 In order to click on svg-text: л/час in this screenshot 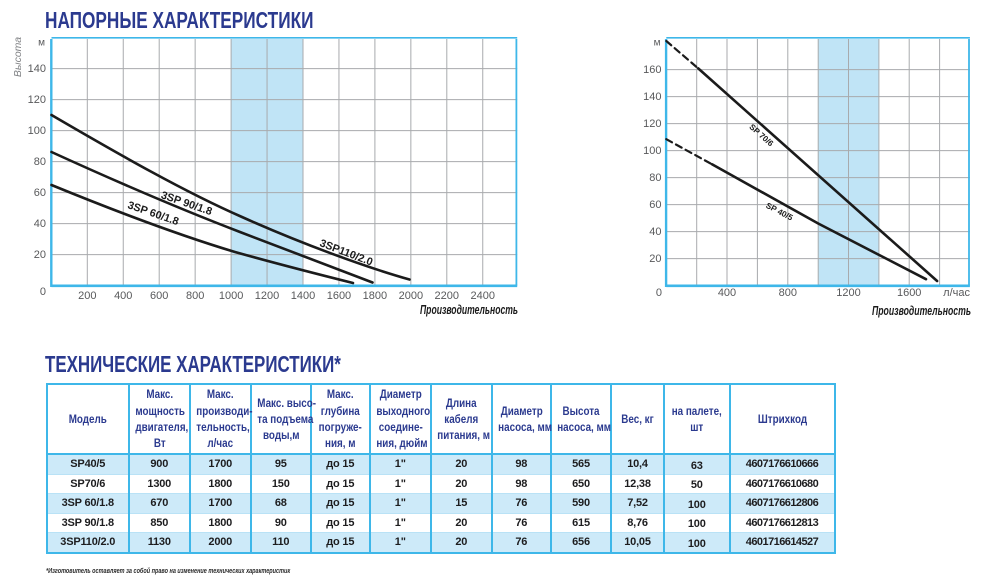, I will do `click(956, 293)`.